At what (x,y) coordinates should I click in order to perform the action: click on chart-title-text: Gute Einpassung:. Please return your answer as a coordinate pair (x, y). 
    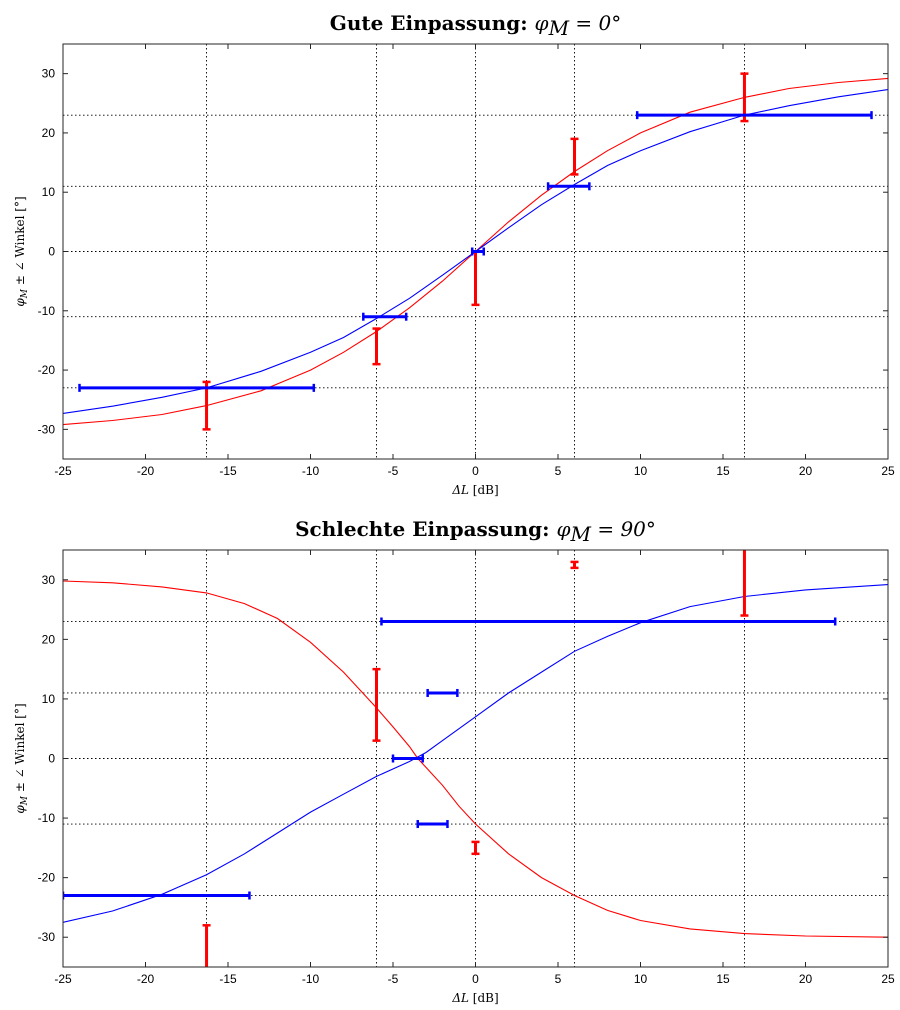
    Looking at the image, I should click on (432, 23).